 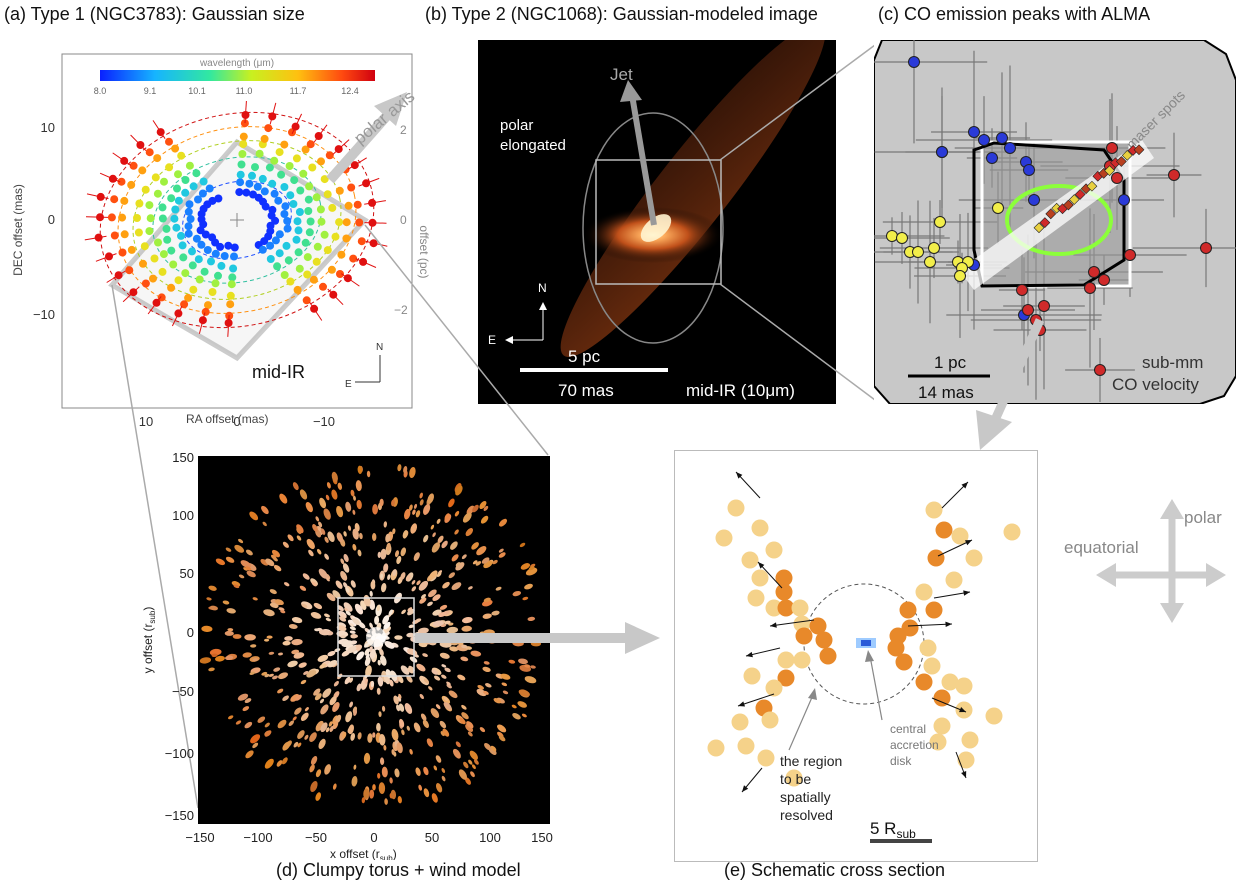 I want to click on panel-a-band-label: mid-IR, so click(x=278, y=372).